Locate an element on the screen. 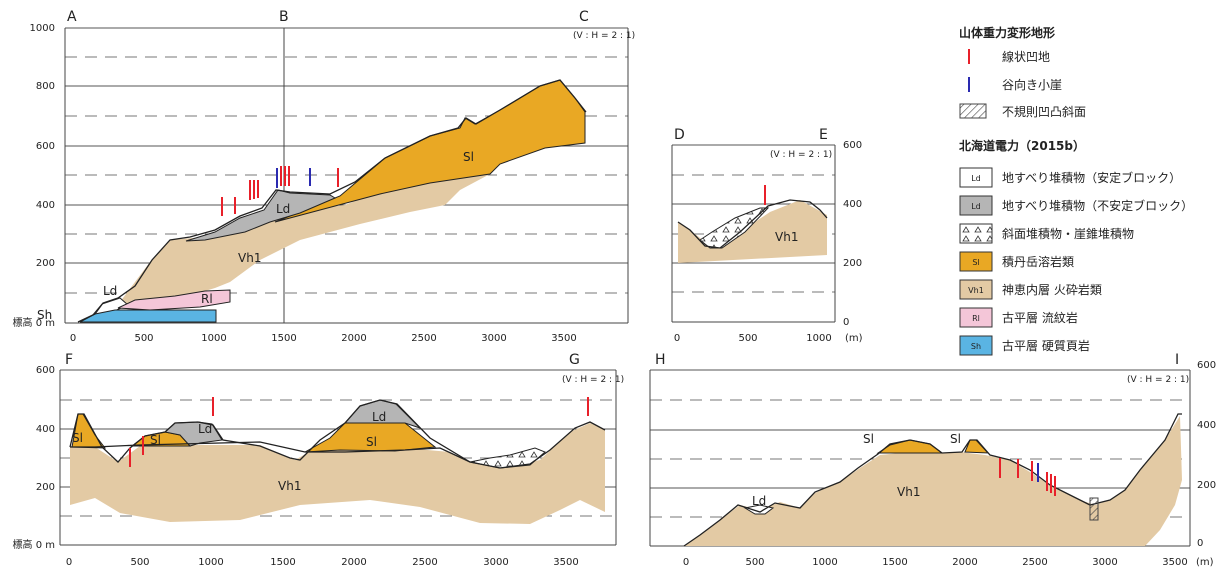 Image resolution: width=1227 pixels, height=574 pixels. slope-deposit is located at coordinates (734, 228).